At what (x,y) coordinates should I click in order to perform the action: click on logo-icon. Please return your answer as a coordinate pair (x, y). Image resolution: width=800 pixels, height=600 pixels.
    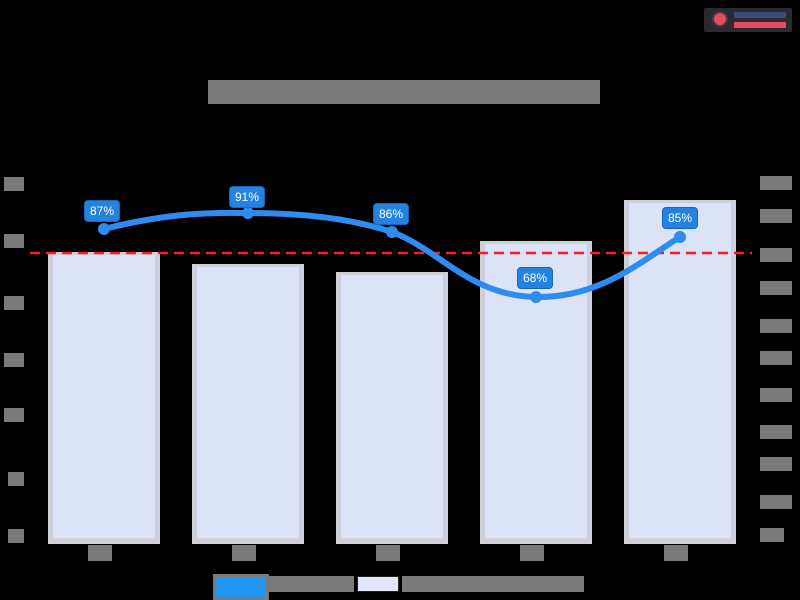
    Looking at the image, I should click on (720, 19).